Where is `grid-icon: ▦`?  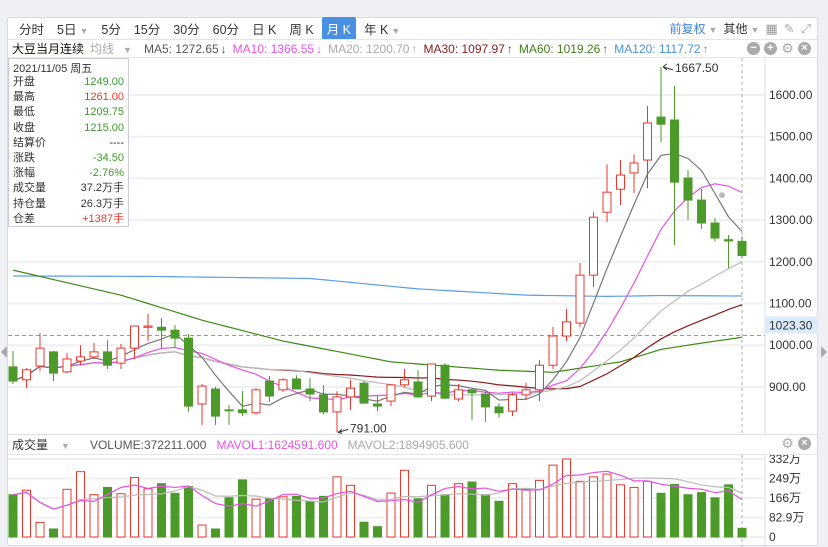 grid-icon: ▦ is located at coordinates (771, 28).